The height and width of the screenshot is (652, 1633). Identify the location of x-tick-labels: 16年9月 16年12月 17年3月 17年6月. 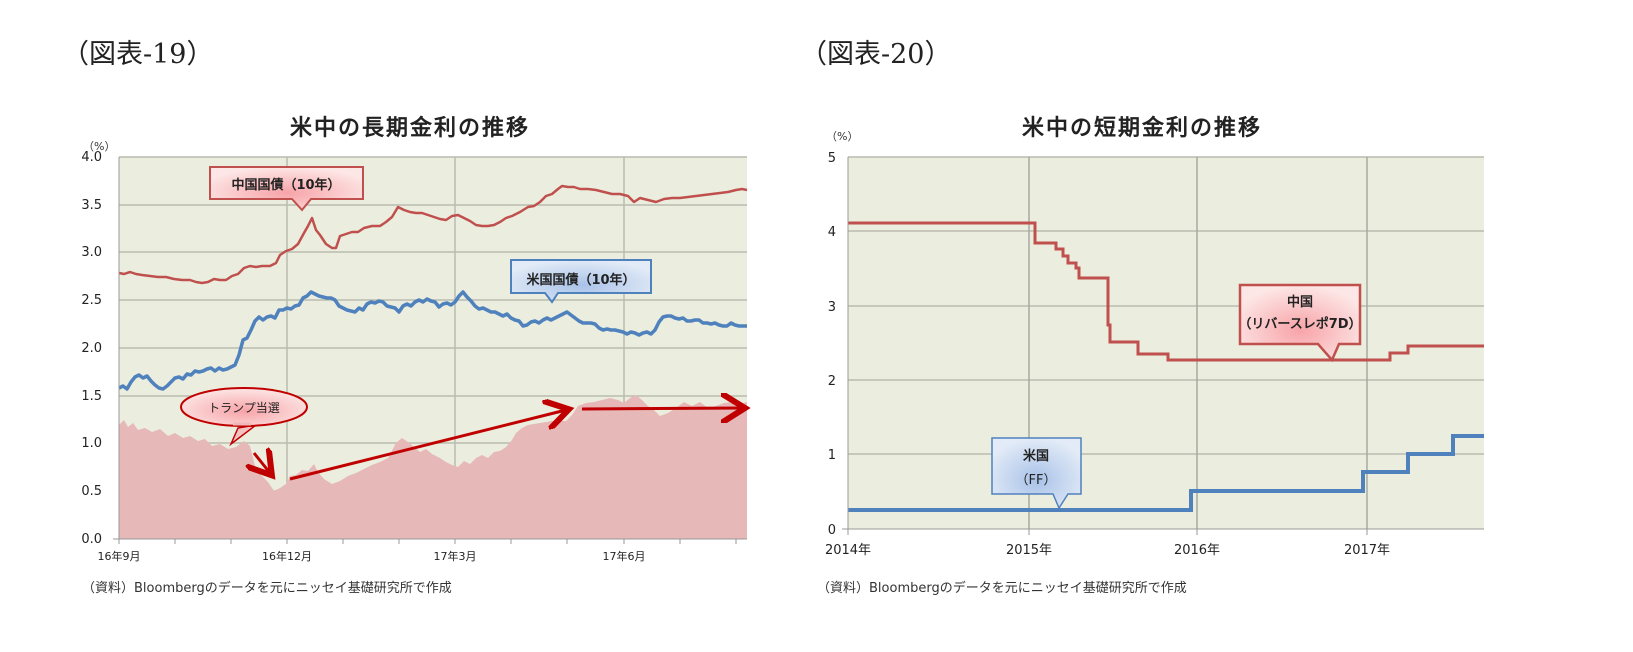
(372, 556).